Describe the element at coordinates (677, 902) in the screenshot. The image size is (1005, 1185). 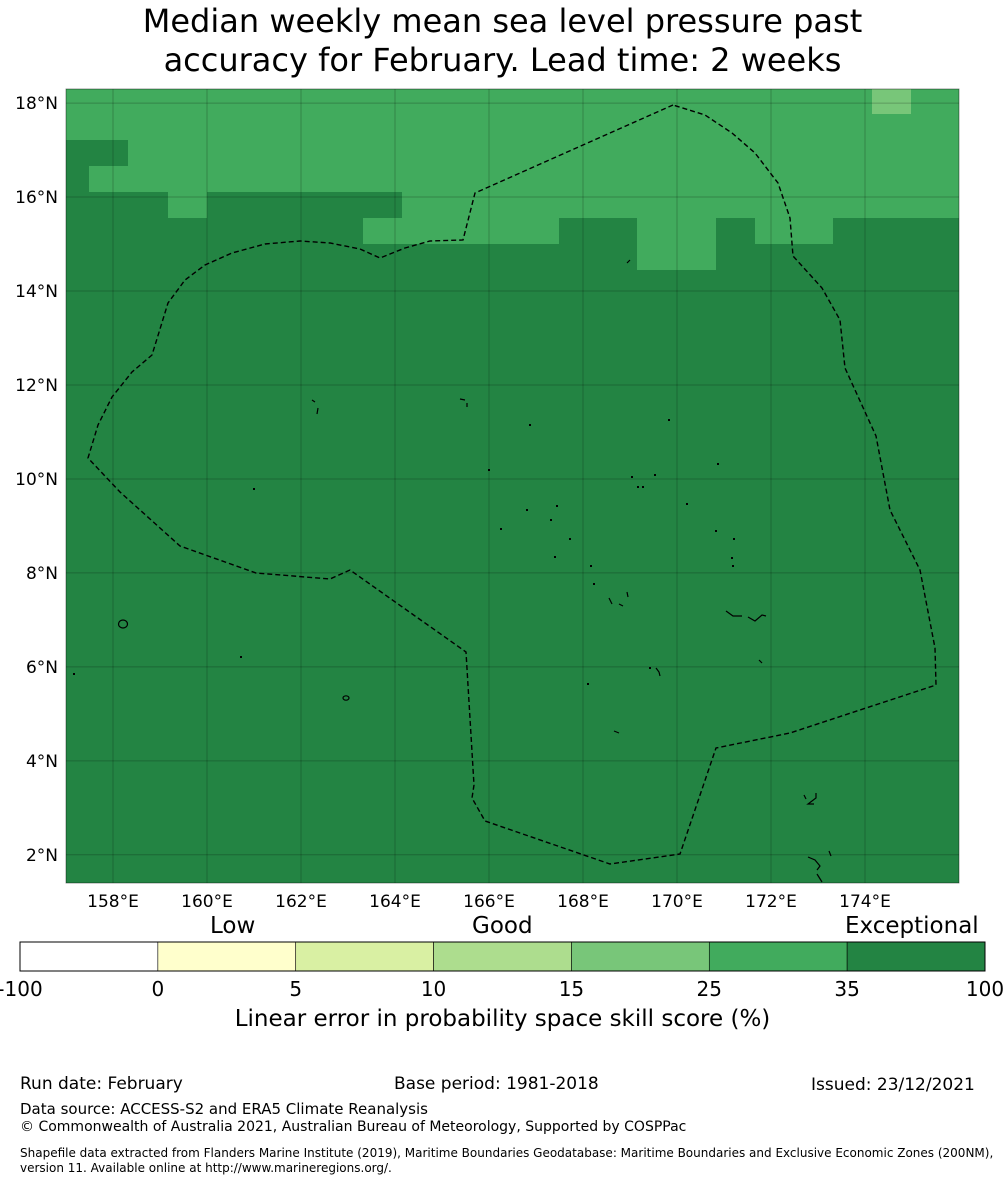
I see `lon-label: 170°E` at that location.